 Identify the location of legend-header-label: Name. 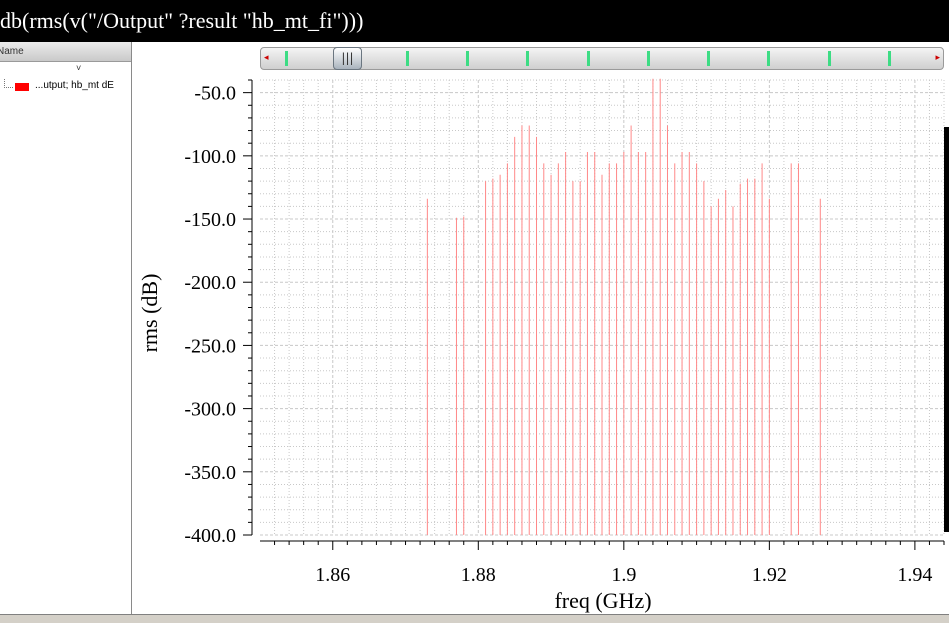
(12, 51).